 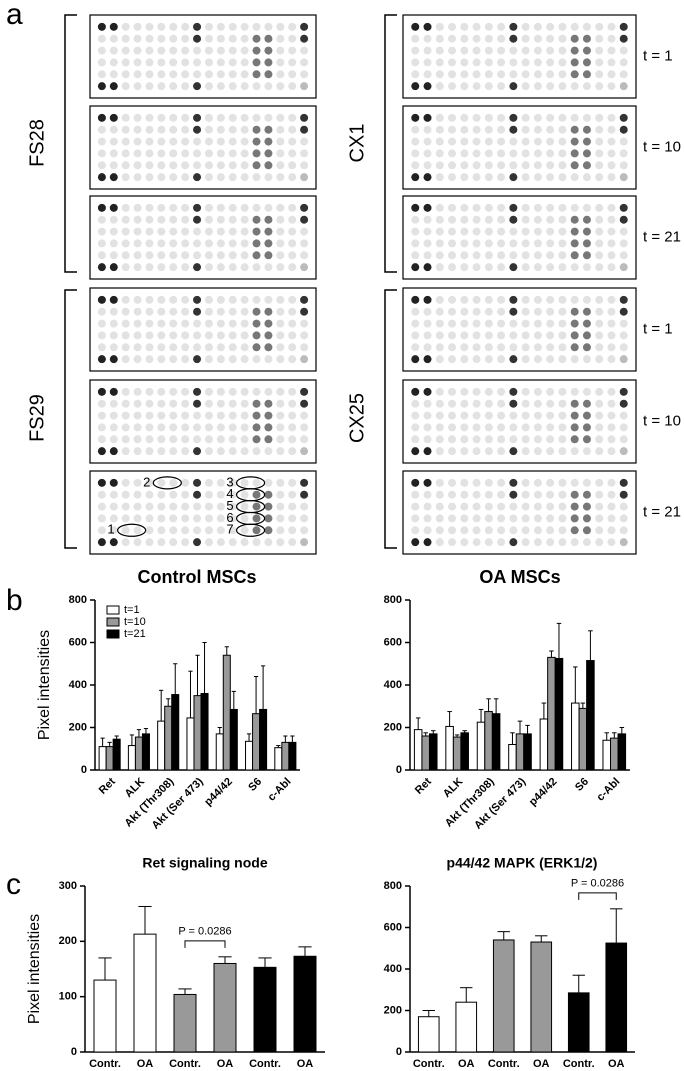 What do you see at coordinates (453, 788) in the screenshot?
I see `x-tick-label: ALK` at bounding box center [453, 788].